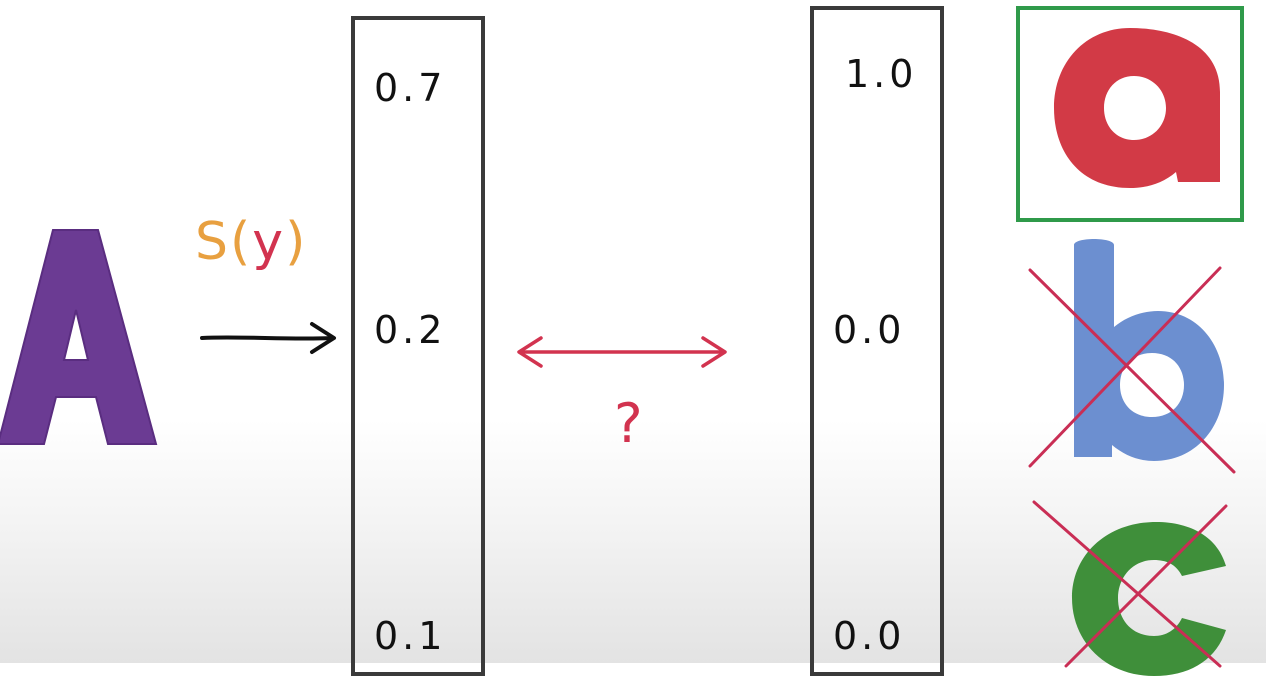  What do you see at coordinates (869, 330) in the screenshot?
I see `onehot-value-1: 0.0` at bounding box center [869, 330].